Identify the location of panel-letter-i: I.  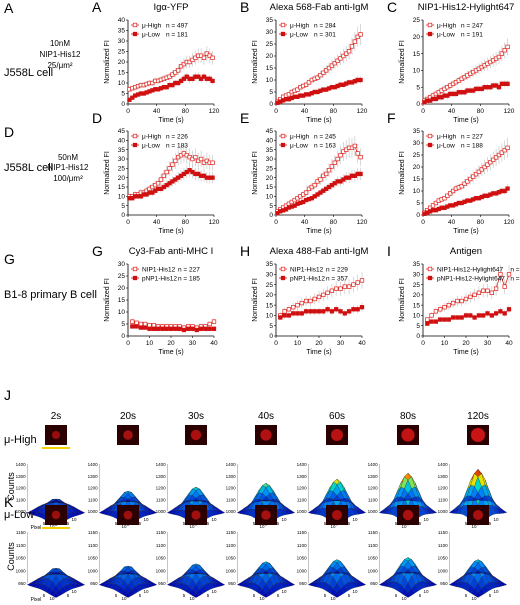
(389, 251).